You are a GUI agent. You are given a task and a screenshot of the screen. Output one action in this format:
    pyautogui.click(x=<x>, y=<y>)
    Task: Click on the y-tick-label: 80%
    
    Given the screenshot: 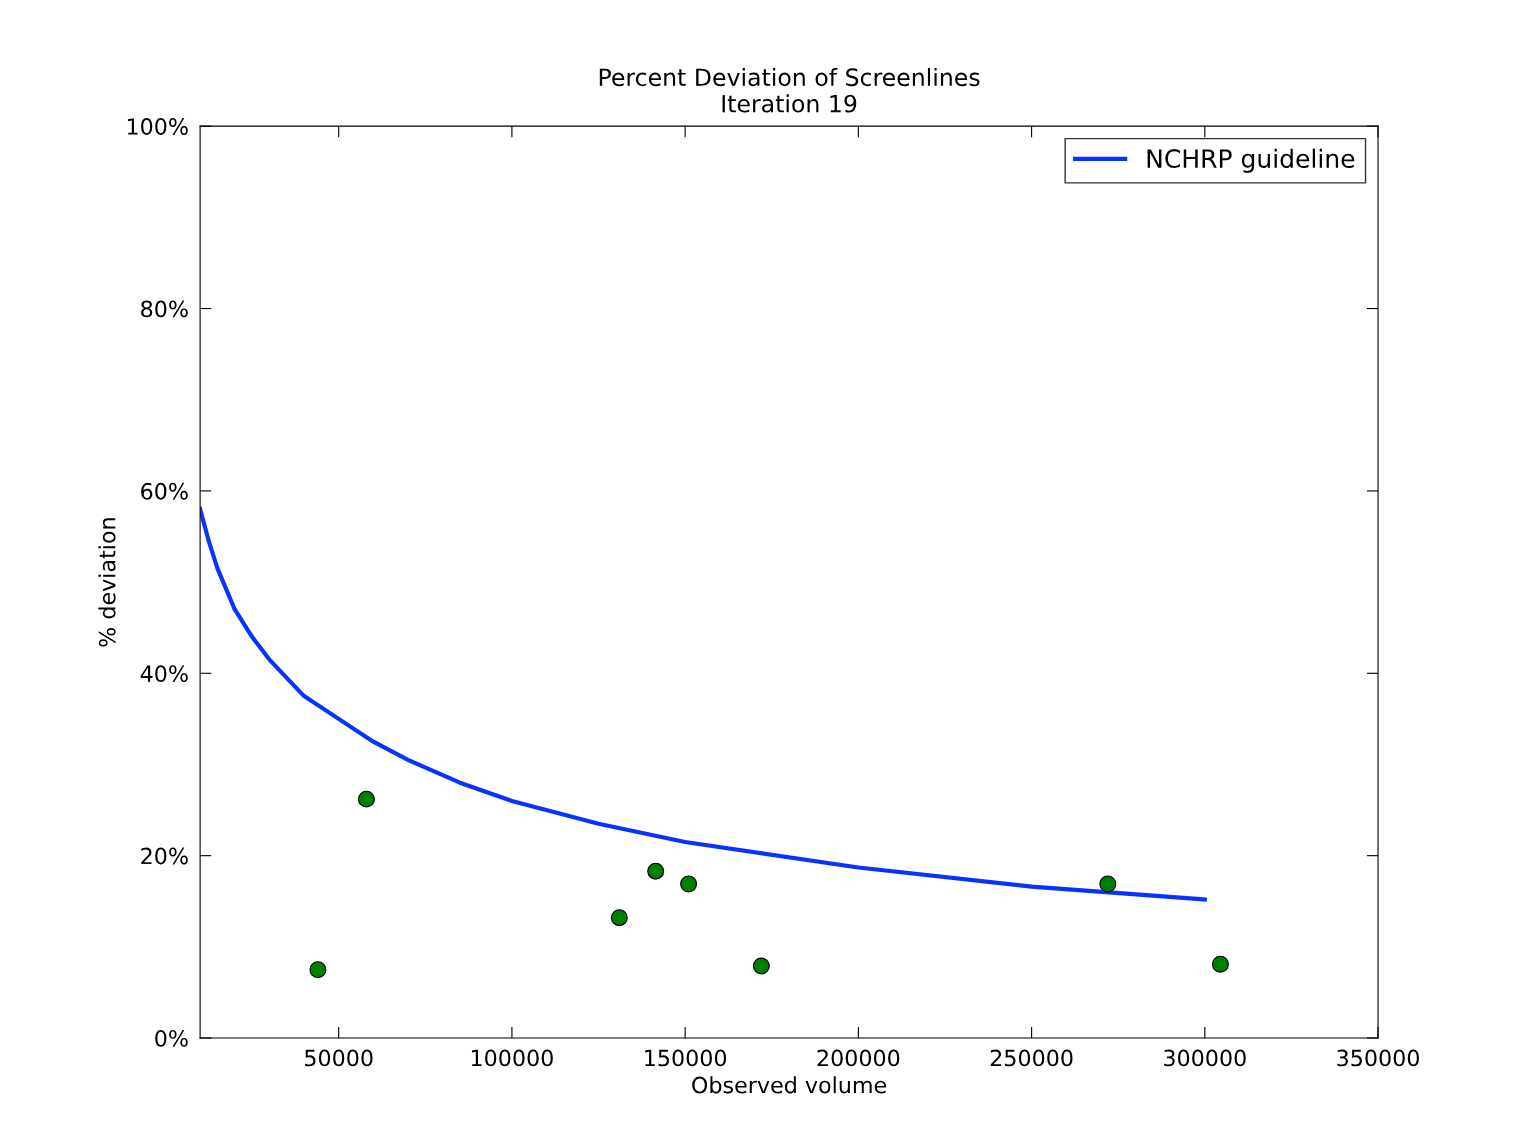 What is the action you would take?
    pyautogui.click(x=164, y=309)
    